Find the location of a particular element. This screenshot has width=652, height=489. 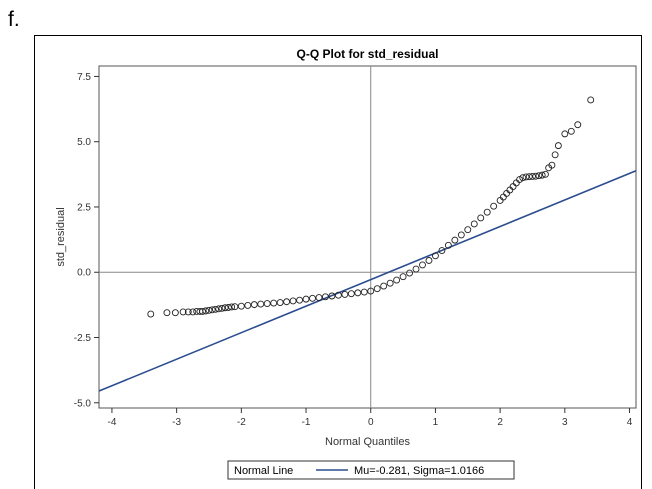

y-tick-label: -2.5 is located at coordinates (83, 338).